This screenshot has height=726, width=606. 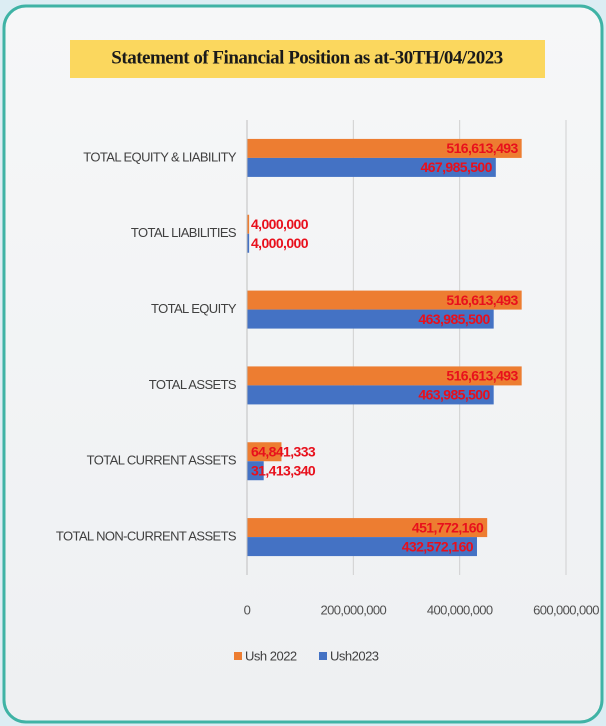 What do you see at coordinates (146, 536) in the screenshot?
I see `category-label: TOTAL NON-CURRENT ASSETS` at bounding box center [146, 536].